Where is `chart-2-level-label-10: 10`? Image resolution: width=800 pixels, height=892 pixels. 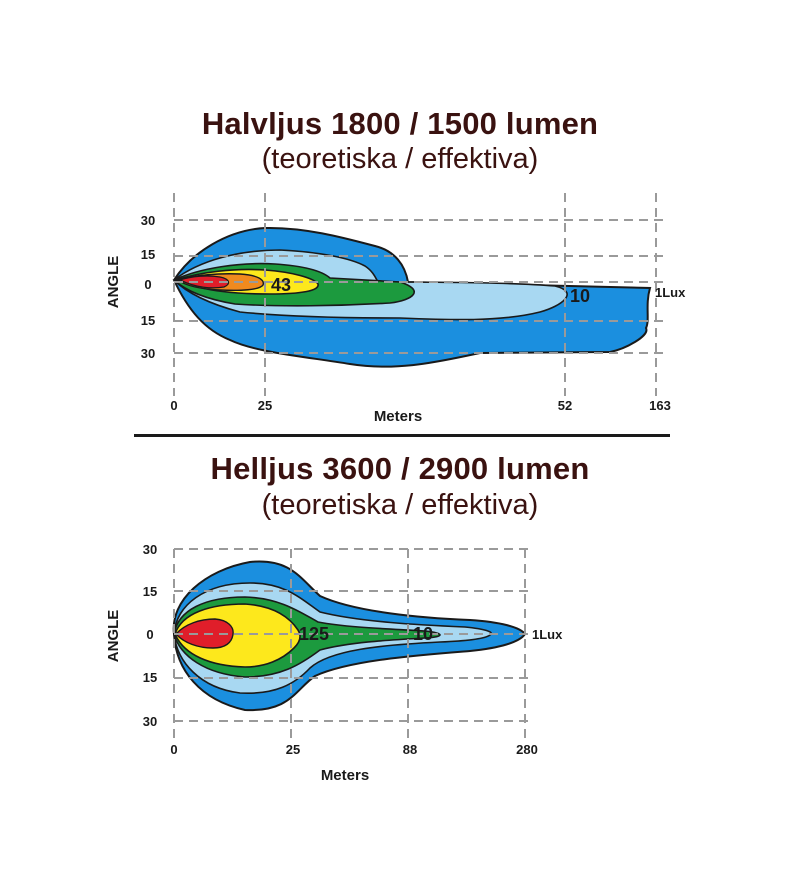
chart-2-level-label-10: 10 is located at coordinates (423, 634).